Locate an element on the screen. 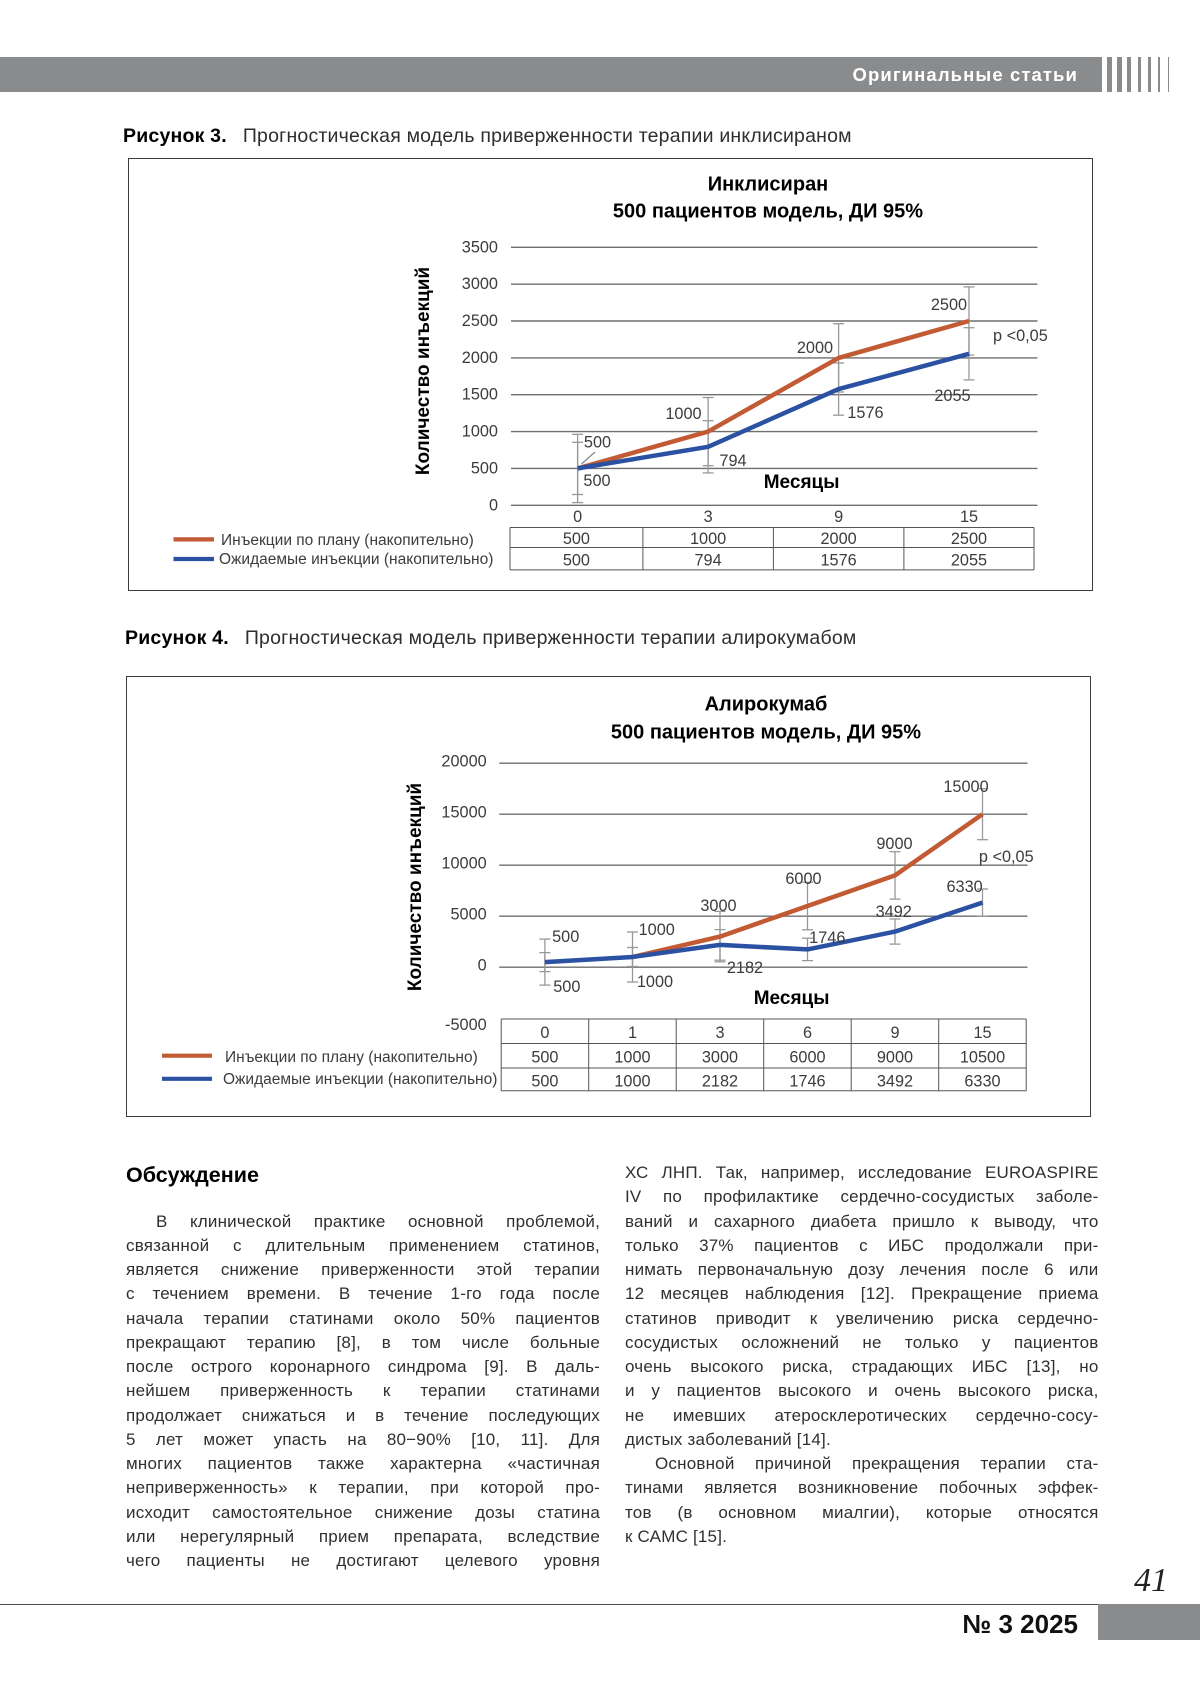 This screenshot has width=1200, height=1697. svg-text: 10000 is located at coordinates (463, 864).